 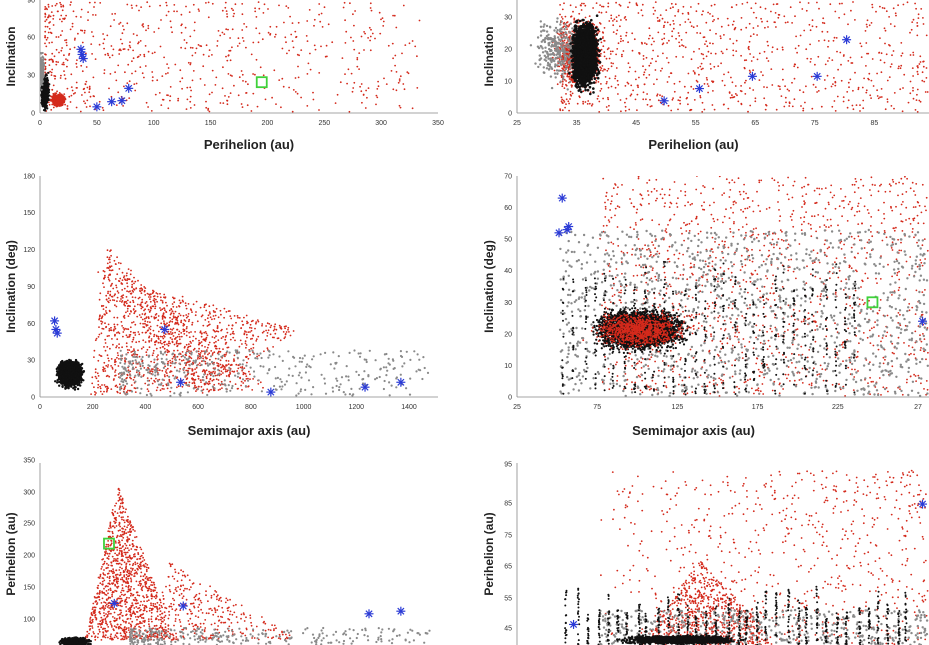 I want to click on x-tick-label: 300, so click(x=381, y=123).